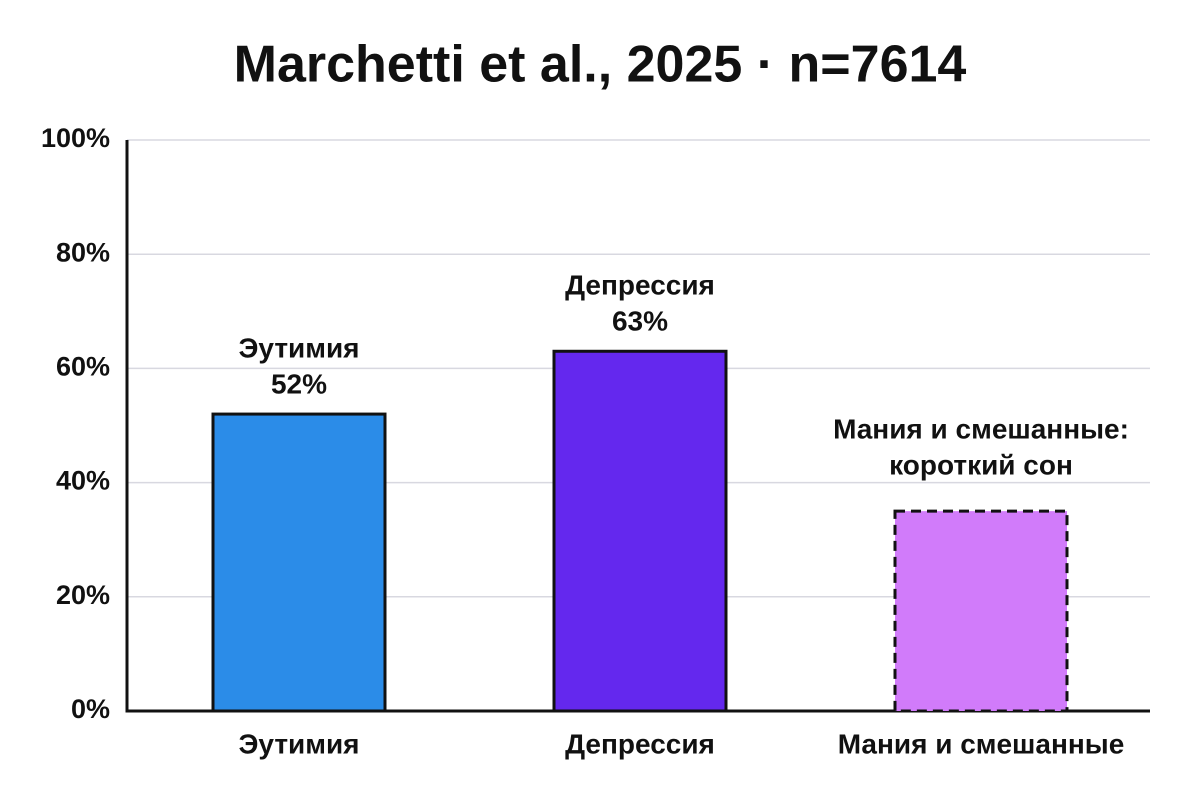 This screenshot has height=800, width=1200. Describe the element at coordinates (640, 285) in the screenshot. I see `bar-label: Депрессия` at that location.